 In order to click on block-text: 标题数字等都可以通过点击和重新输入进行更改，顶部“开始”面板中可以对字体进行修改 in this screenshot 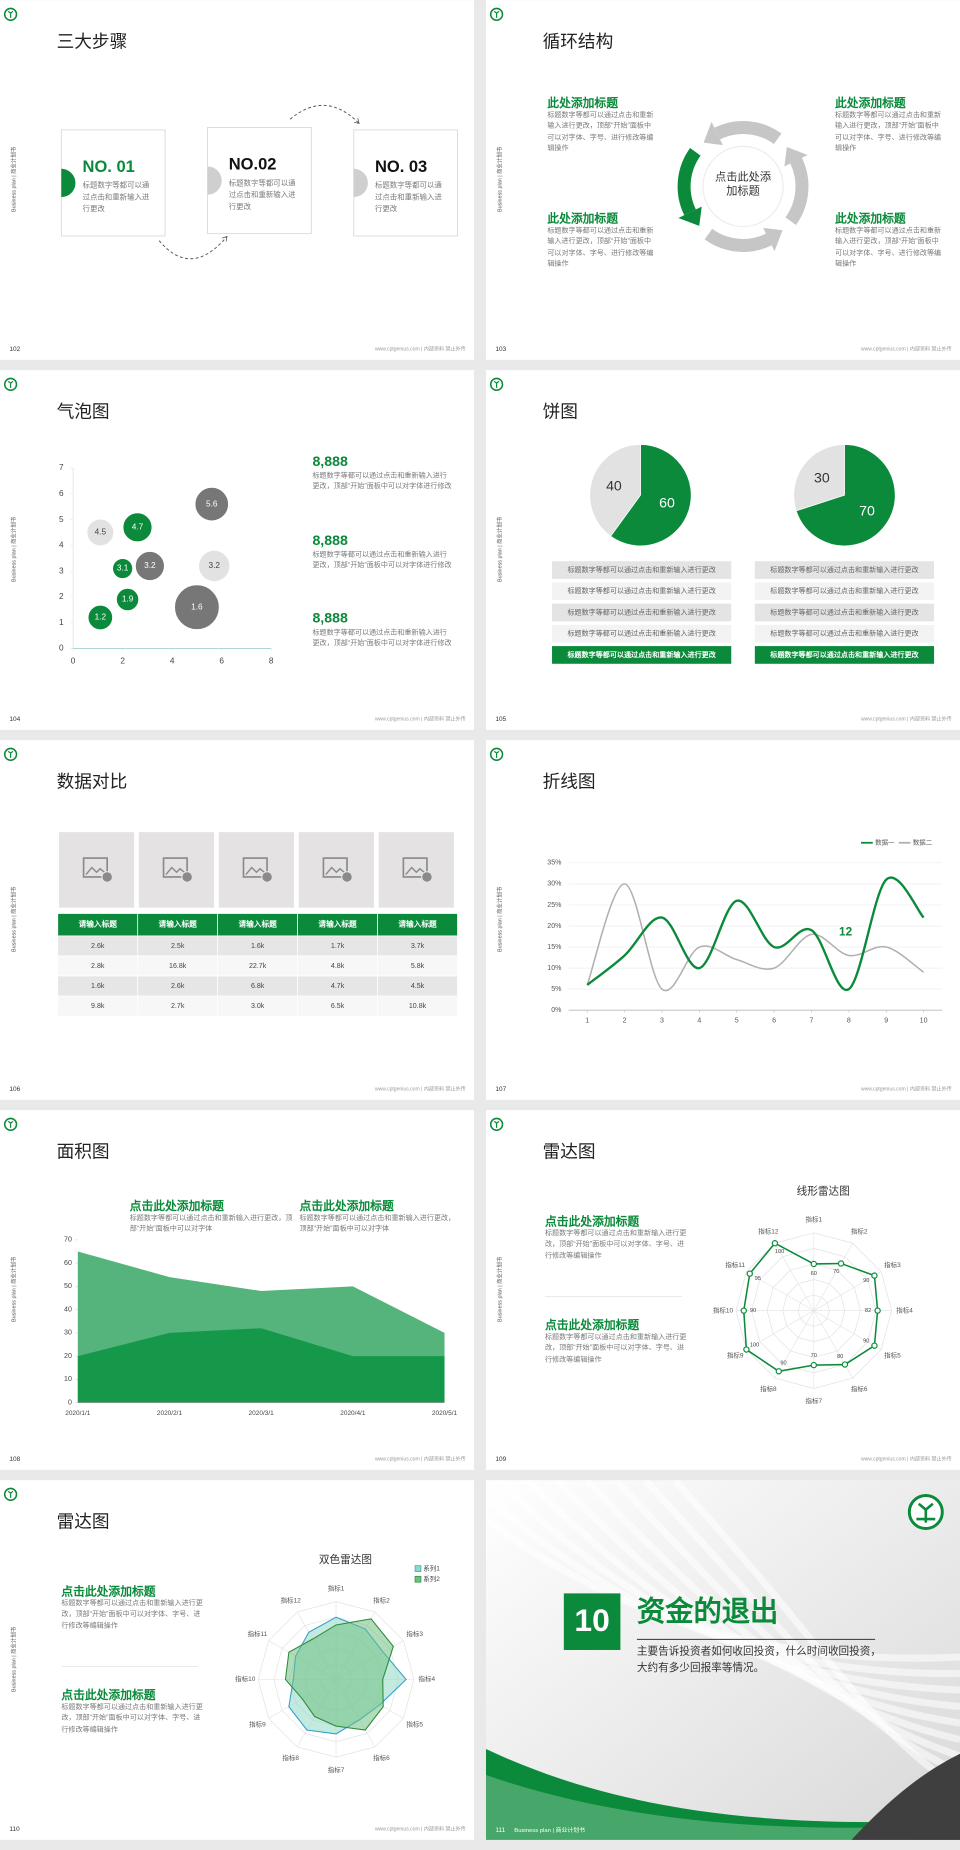, I will do `click(382, 481)`.